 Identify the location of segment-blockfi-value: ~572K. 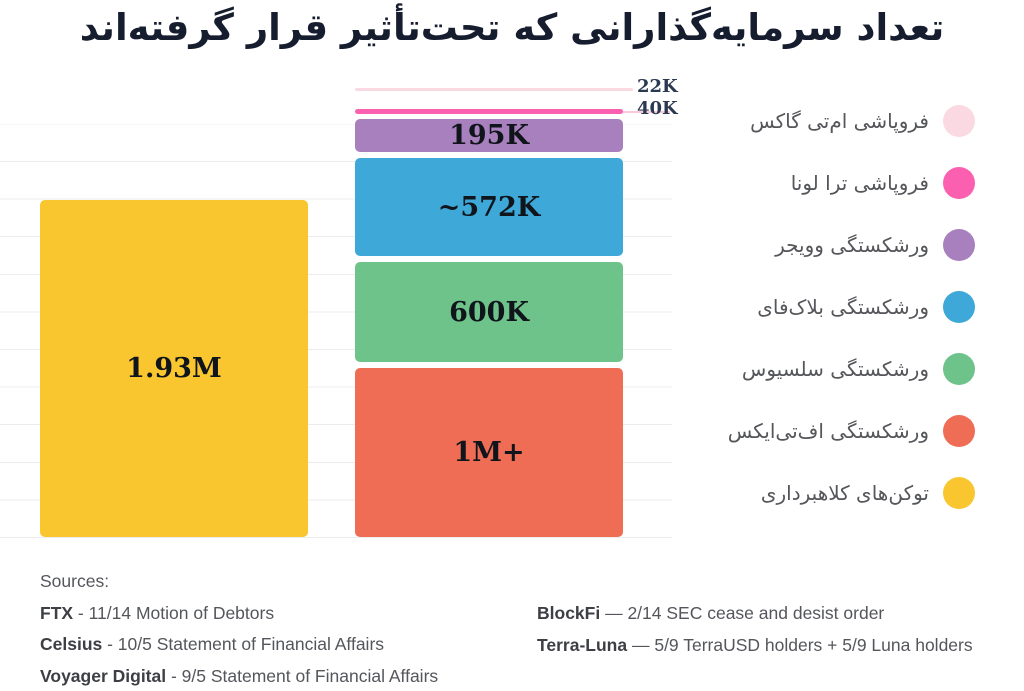
(489, 207).